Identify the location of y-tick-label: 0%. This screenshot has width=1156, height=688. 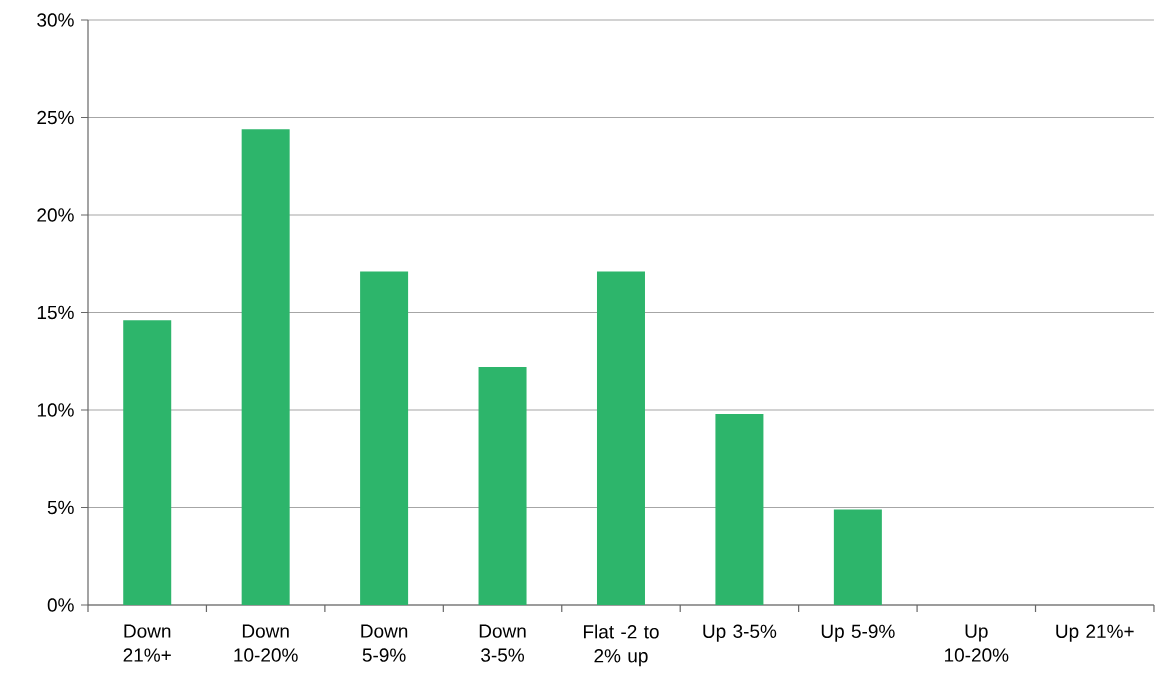
(60, 605).